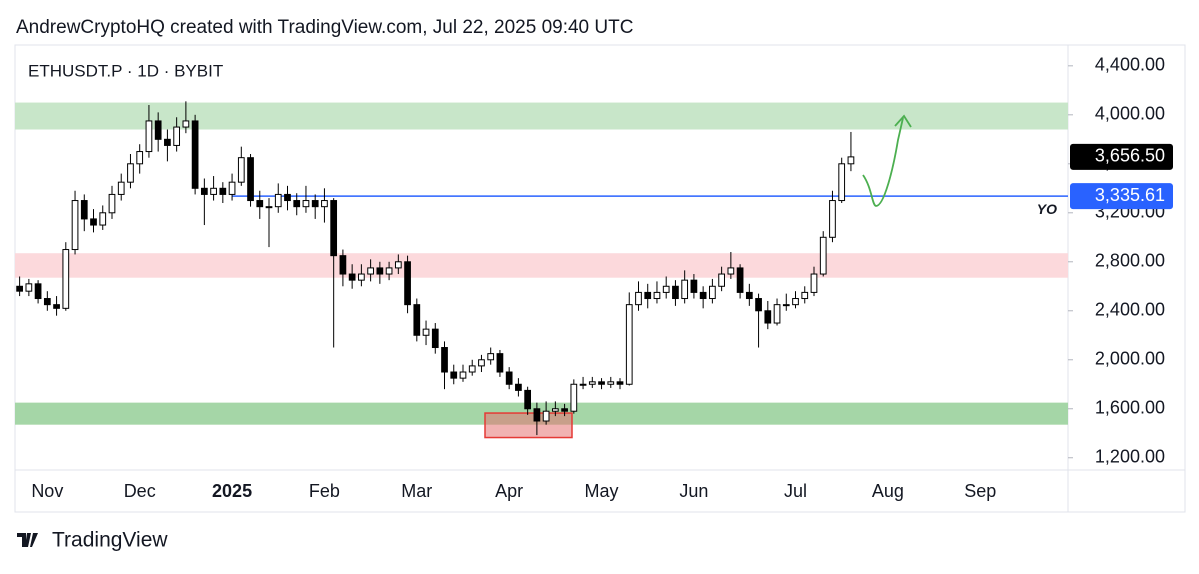 The image size is (1199, 574). What do you see at coordinates (1130, 408) in the screenshot?
I see `y-tick-label: 1,600.00` at bounding box center [1130, 408].